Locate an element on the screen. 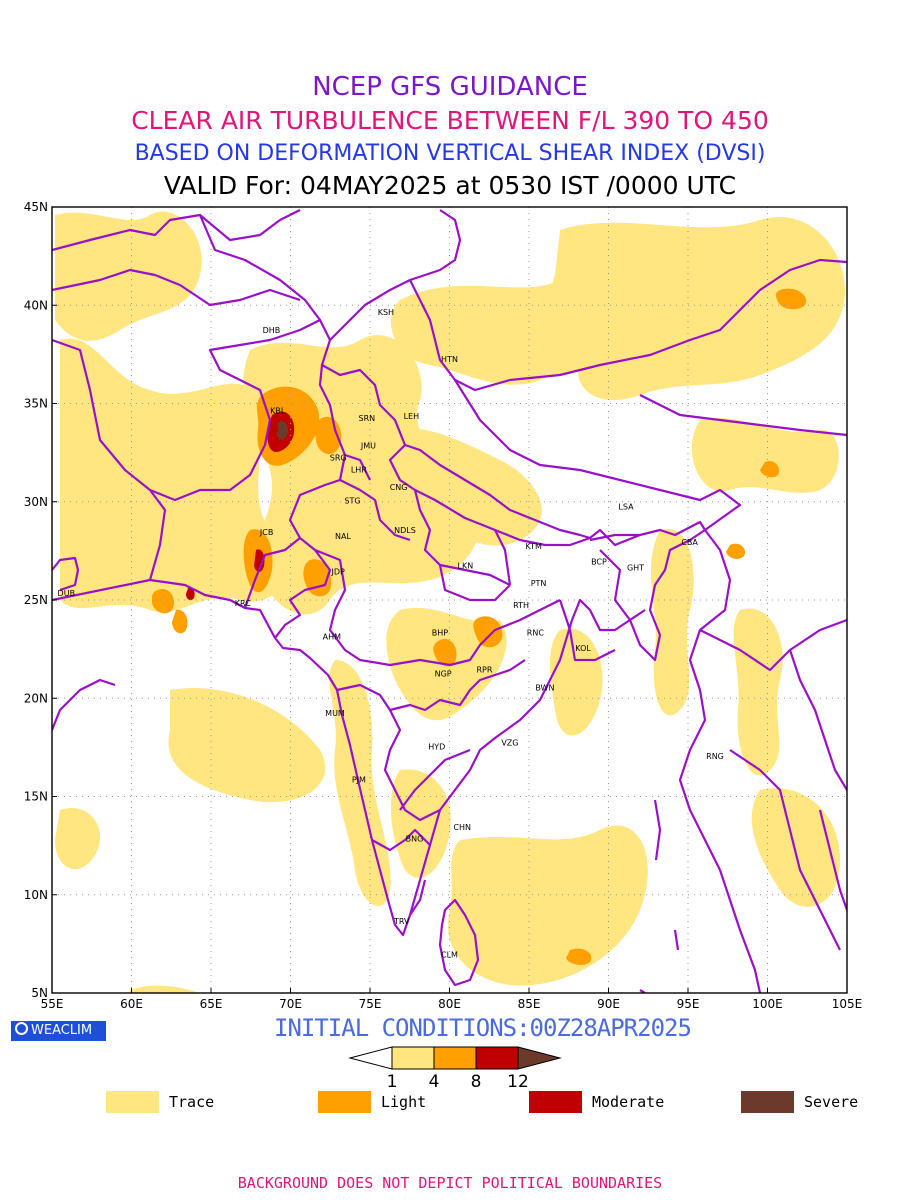  station-label-htn: HTN is located at coordinates (449, 359).